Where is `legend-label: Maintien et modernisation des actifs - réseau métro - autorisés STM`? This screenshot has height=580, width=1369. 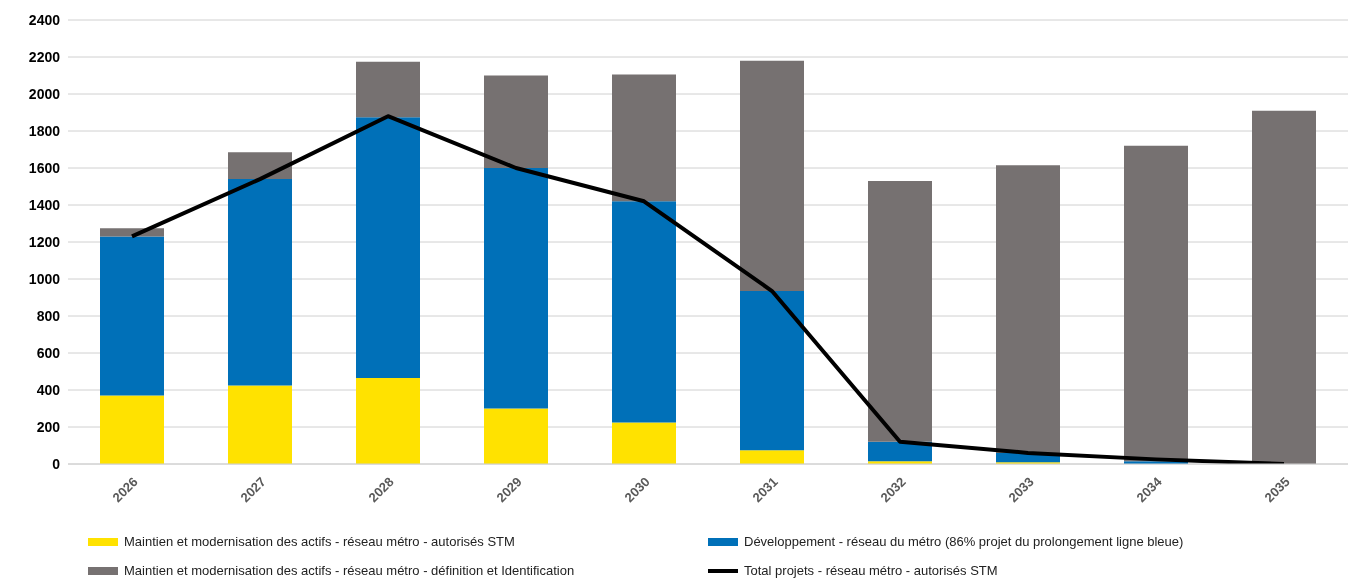
legend-label: Maintien et modernisation des actifs - réseau métro - autorisés STM is located at coordinates (319, 541).